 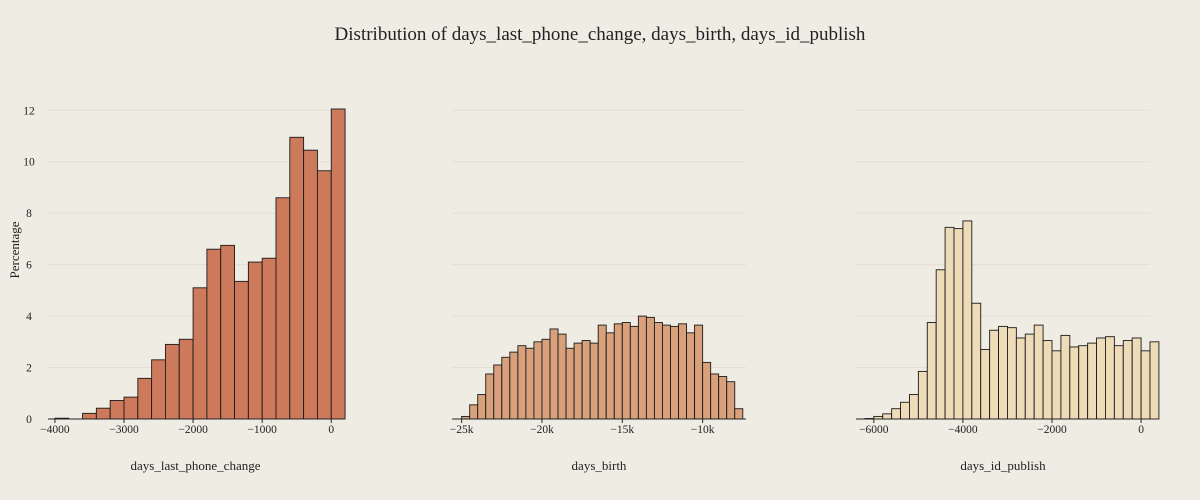 I want to click on y-tick-label: 8, so click(x=29, y=214).